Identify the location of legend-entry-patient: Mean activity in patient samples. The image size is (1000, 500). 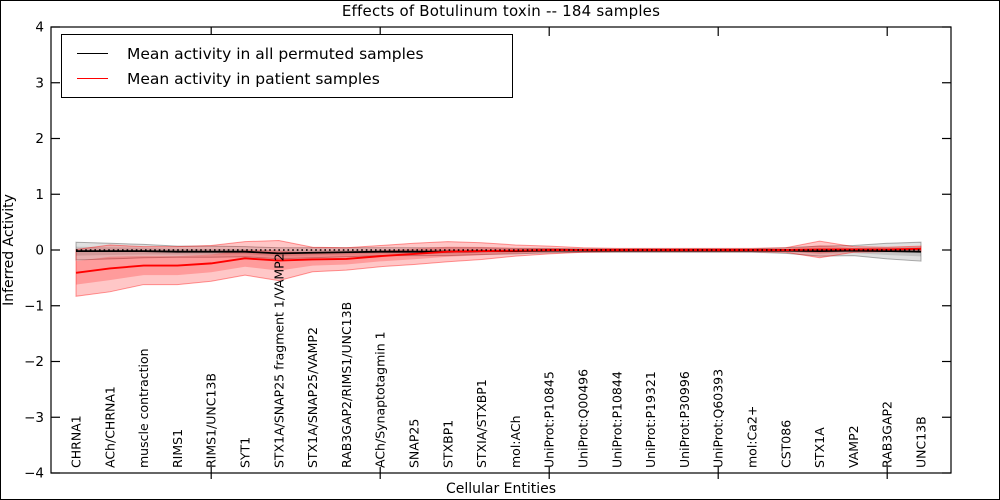
(294, 79).